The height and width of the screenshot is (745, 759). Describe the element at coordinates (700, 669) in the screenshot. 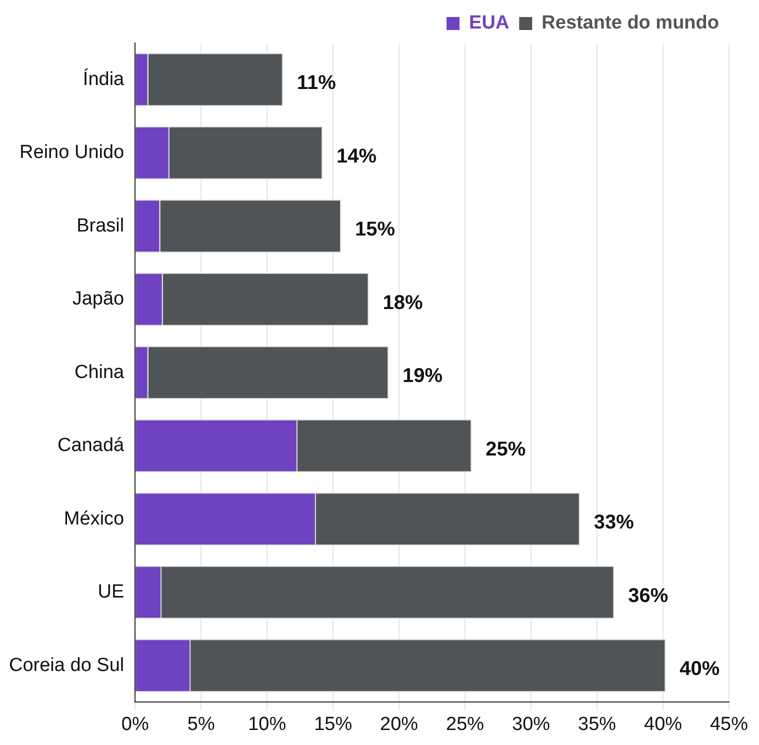

I see `total-label: 40%` at that location.